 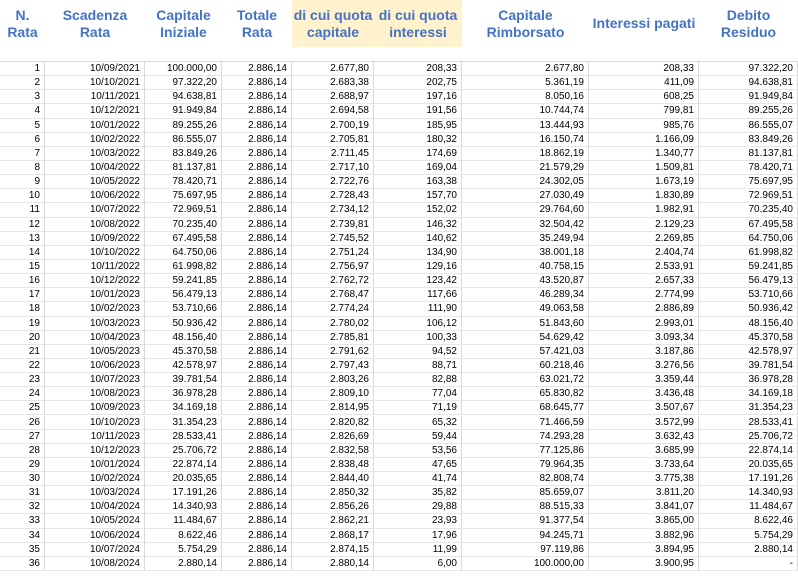 What do you see at coordinates (333, 436) in the screenshot?
I see `cell-quota-capitale: 2.826,69` at bounding box center [333, 436].